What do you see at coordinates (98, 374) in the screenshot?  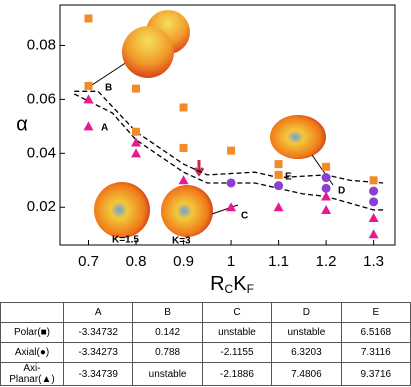 I see `table-cell: -3.34739` at bounding box center [98, 374].